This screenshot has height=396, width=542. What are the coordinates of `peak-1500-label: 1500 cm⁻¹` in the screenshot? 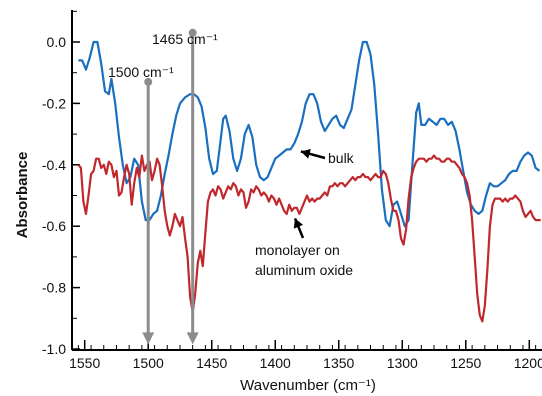 It's located at (141, 72).